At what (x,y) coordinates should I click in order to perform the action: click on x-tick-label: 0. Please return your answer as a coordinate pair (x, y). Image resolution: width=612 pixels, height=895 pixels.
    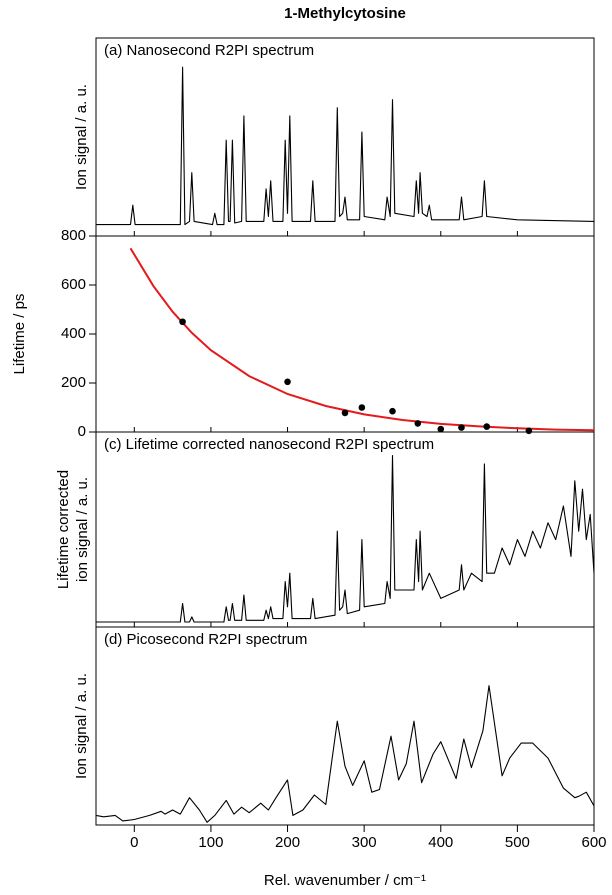
    Looking at the image, I should click on (134, 842).